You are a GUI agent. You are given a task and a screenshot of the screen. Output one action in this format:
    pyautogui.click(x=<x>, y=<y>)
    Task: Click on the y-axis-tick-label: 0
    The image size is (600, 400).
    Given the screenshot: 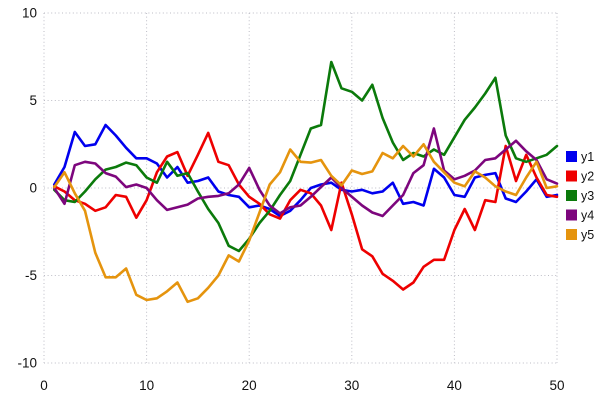 What is the action you would take?
    pyautogui.click(x=33, y=188)
    